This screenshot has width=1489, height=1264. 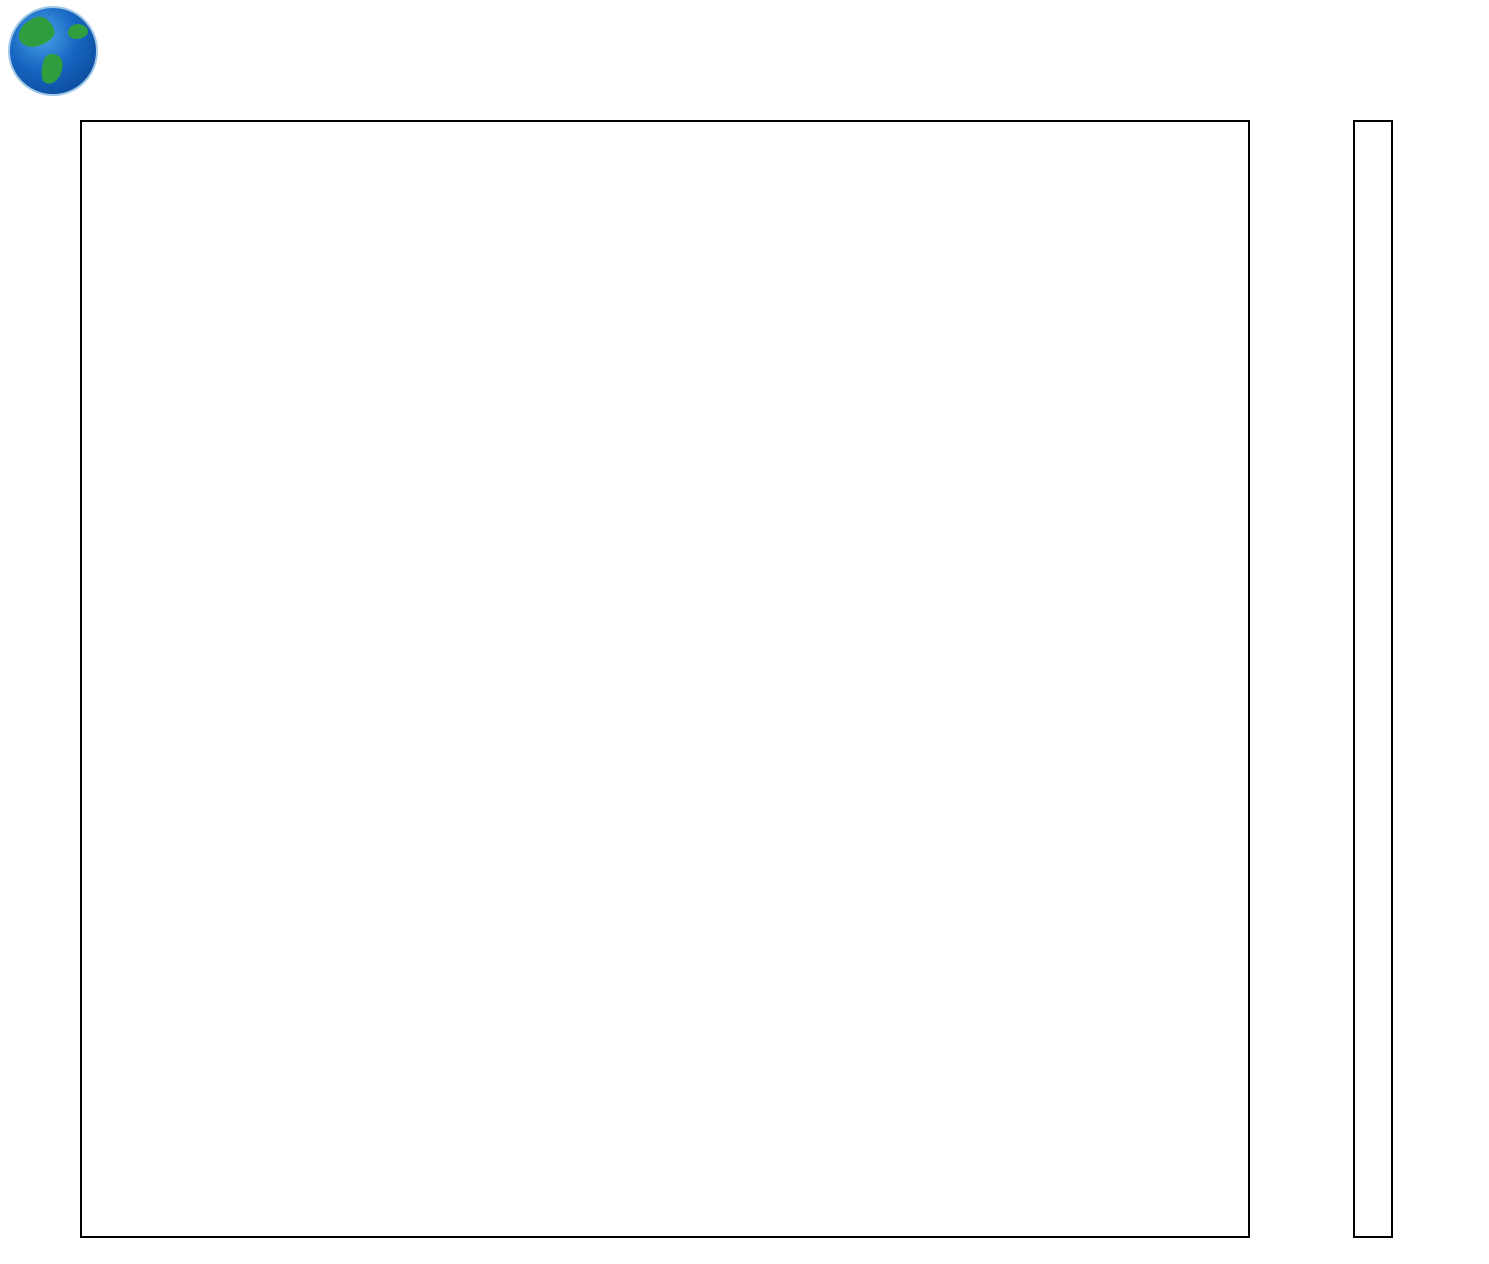 I want to click on colorbar, so click(x=1373, y=679).